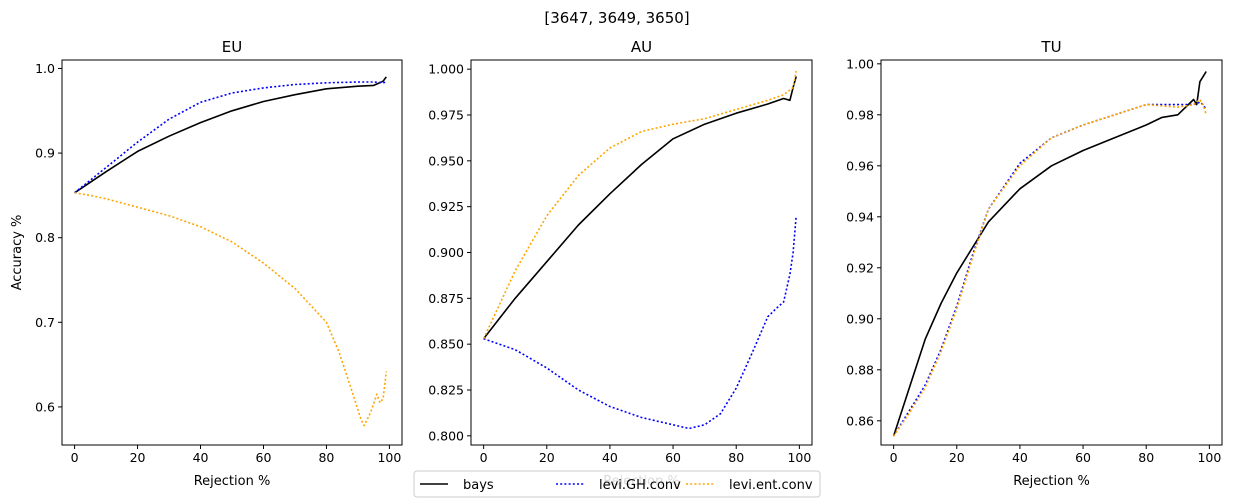 This screenshot has height=503, width=1234. I want to click on legend: bays levi.GH.conv levi.ent.conv, so click(617, 484).